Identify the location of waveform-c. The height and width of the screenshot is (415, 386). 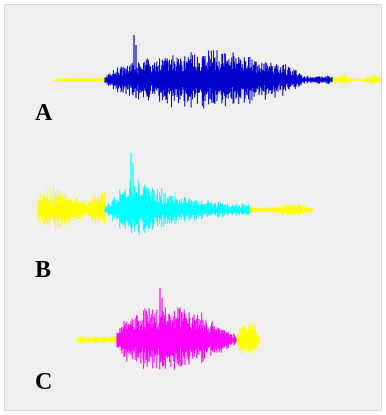
(168, 329).